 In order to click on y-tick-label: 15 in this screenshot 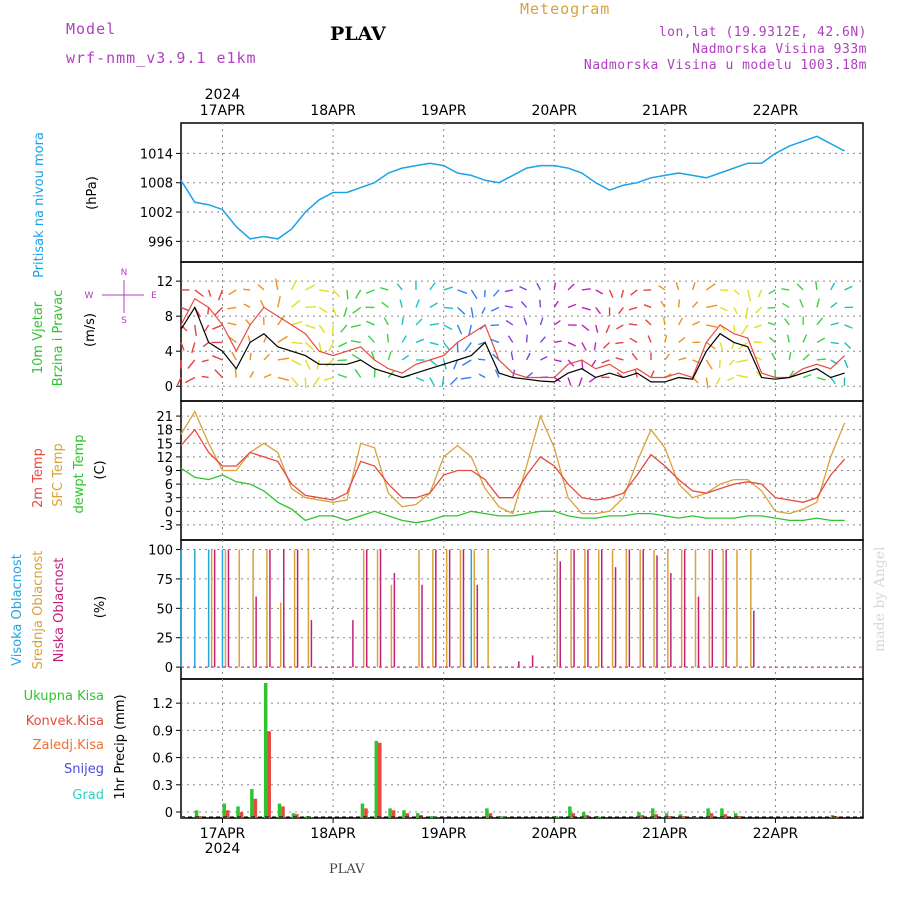, I will do `click(164, 444)`.